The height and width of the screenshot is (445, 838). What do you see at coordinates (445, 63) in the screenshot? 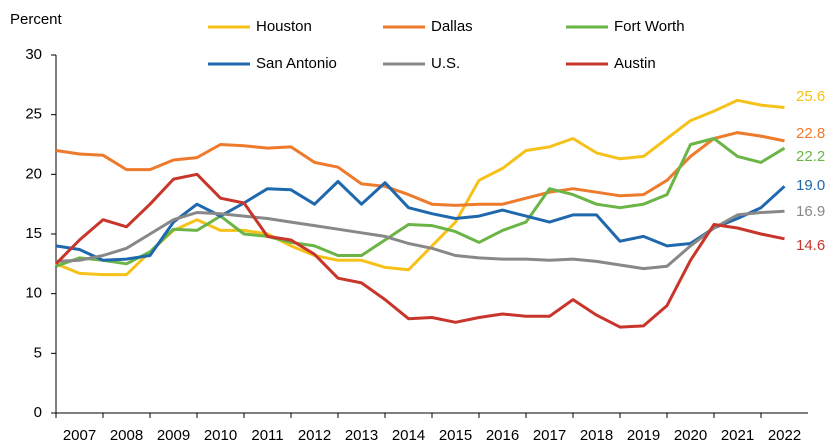
I see `legend-label: U.S.` at bounding box center [445, 63].